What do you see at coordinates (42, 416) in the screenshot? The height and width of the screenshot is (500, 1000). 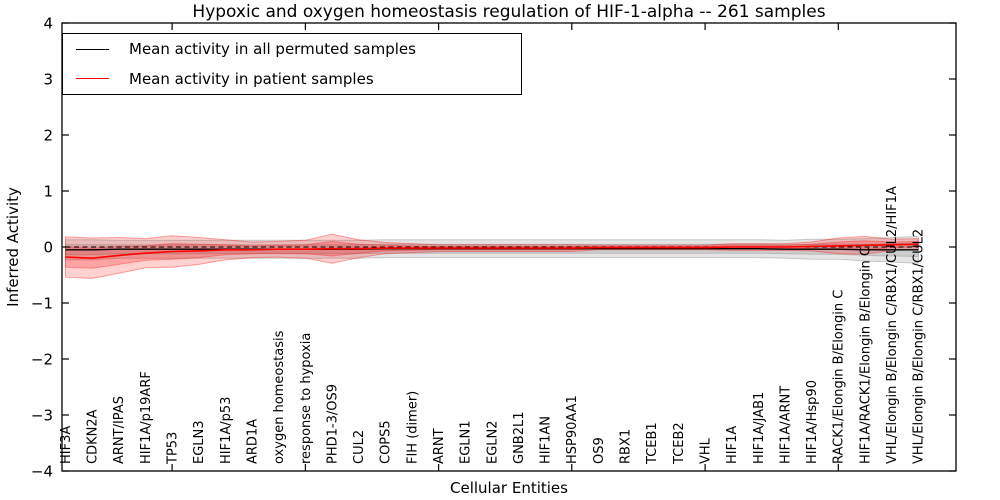 I see `y-tick-label: −3` at bounding box center [42, 416].